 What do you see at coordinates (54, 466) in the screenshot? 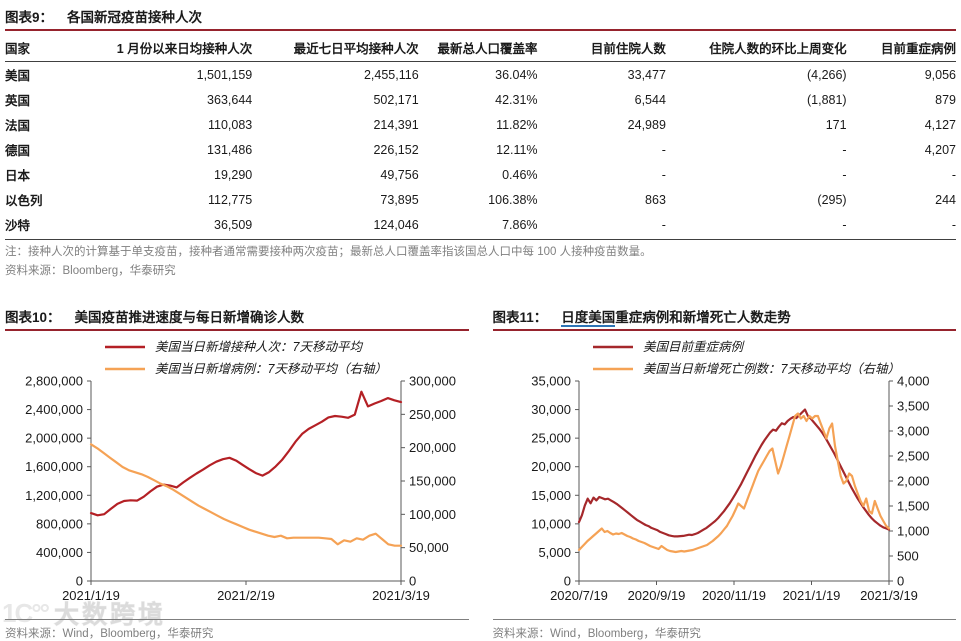
I see `svg-text: 1,600,000` at bounding box center [54, 466].